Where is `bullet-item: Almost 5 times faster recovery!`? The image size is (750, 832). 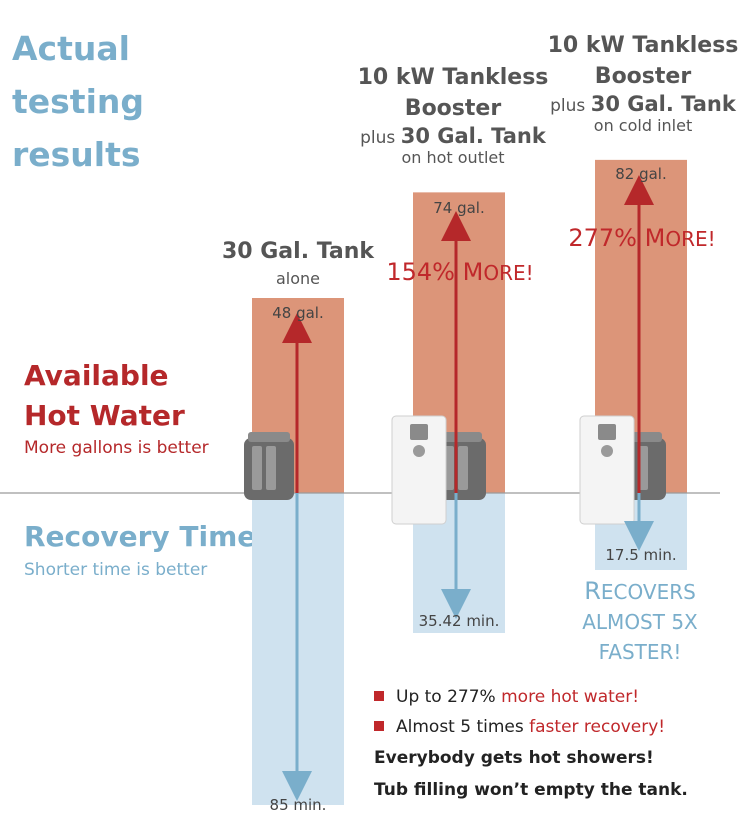
bullet-item: Almost 5 times faster recovery! is located at coordinates (531, 727).